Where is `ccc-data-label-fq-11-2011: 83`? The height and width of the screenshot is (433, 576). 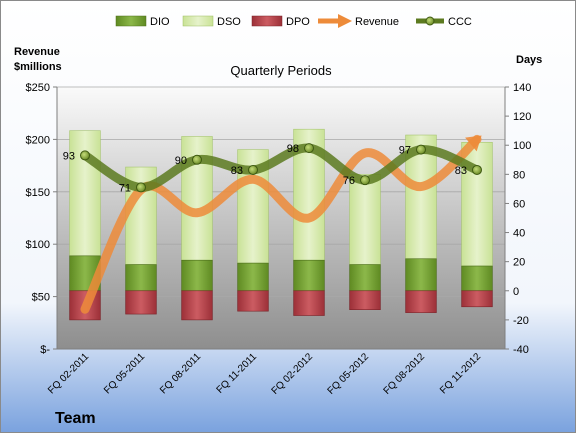
ccc-data-label-fq-11-2011: 83 is located at coordinates (237, 171).